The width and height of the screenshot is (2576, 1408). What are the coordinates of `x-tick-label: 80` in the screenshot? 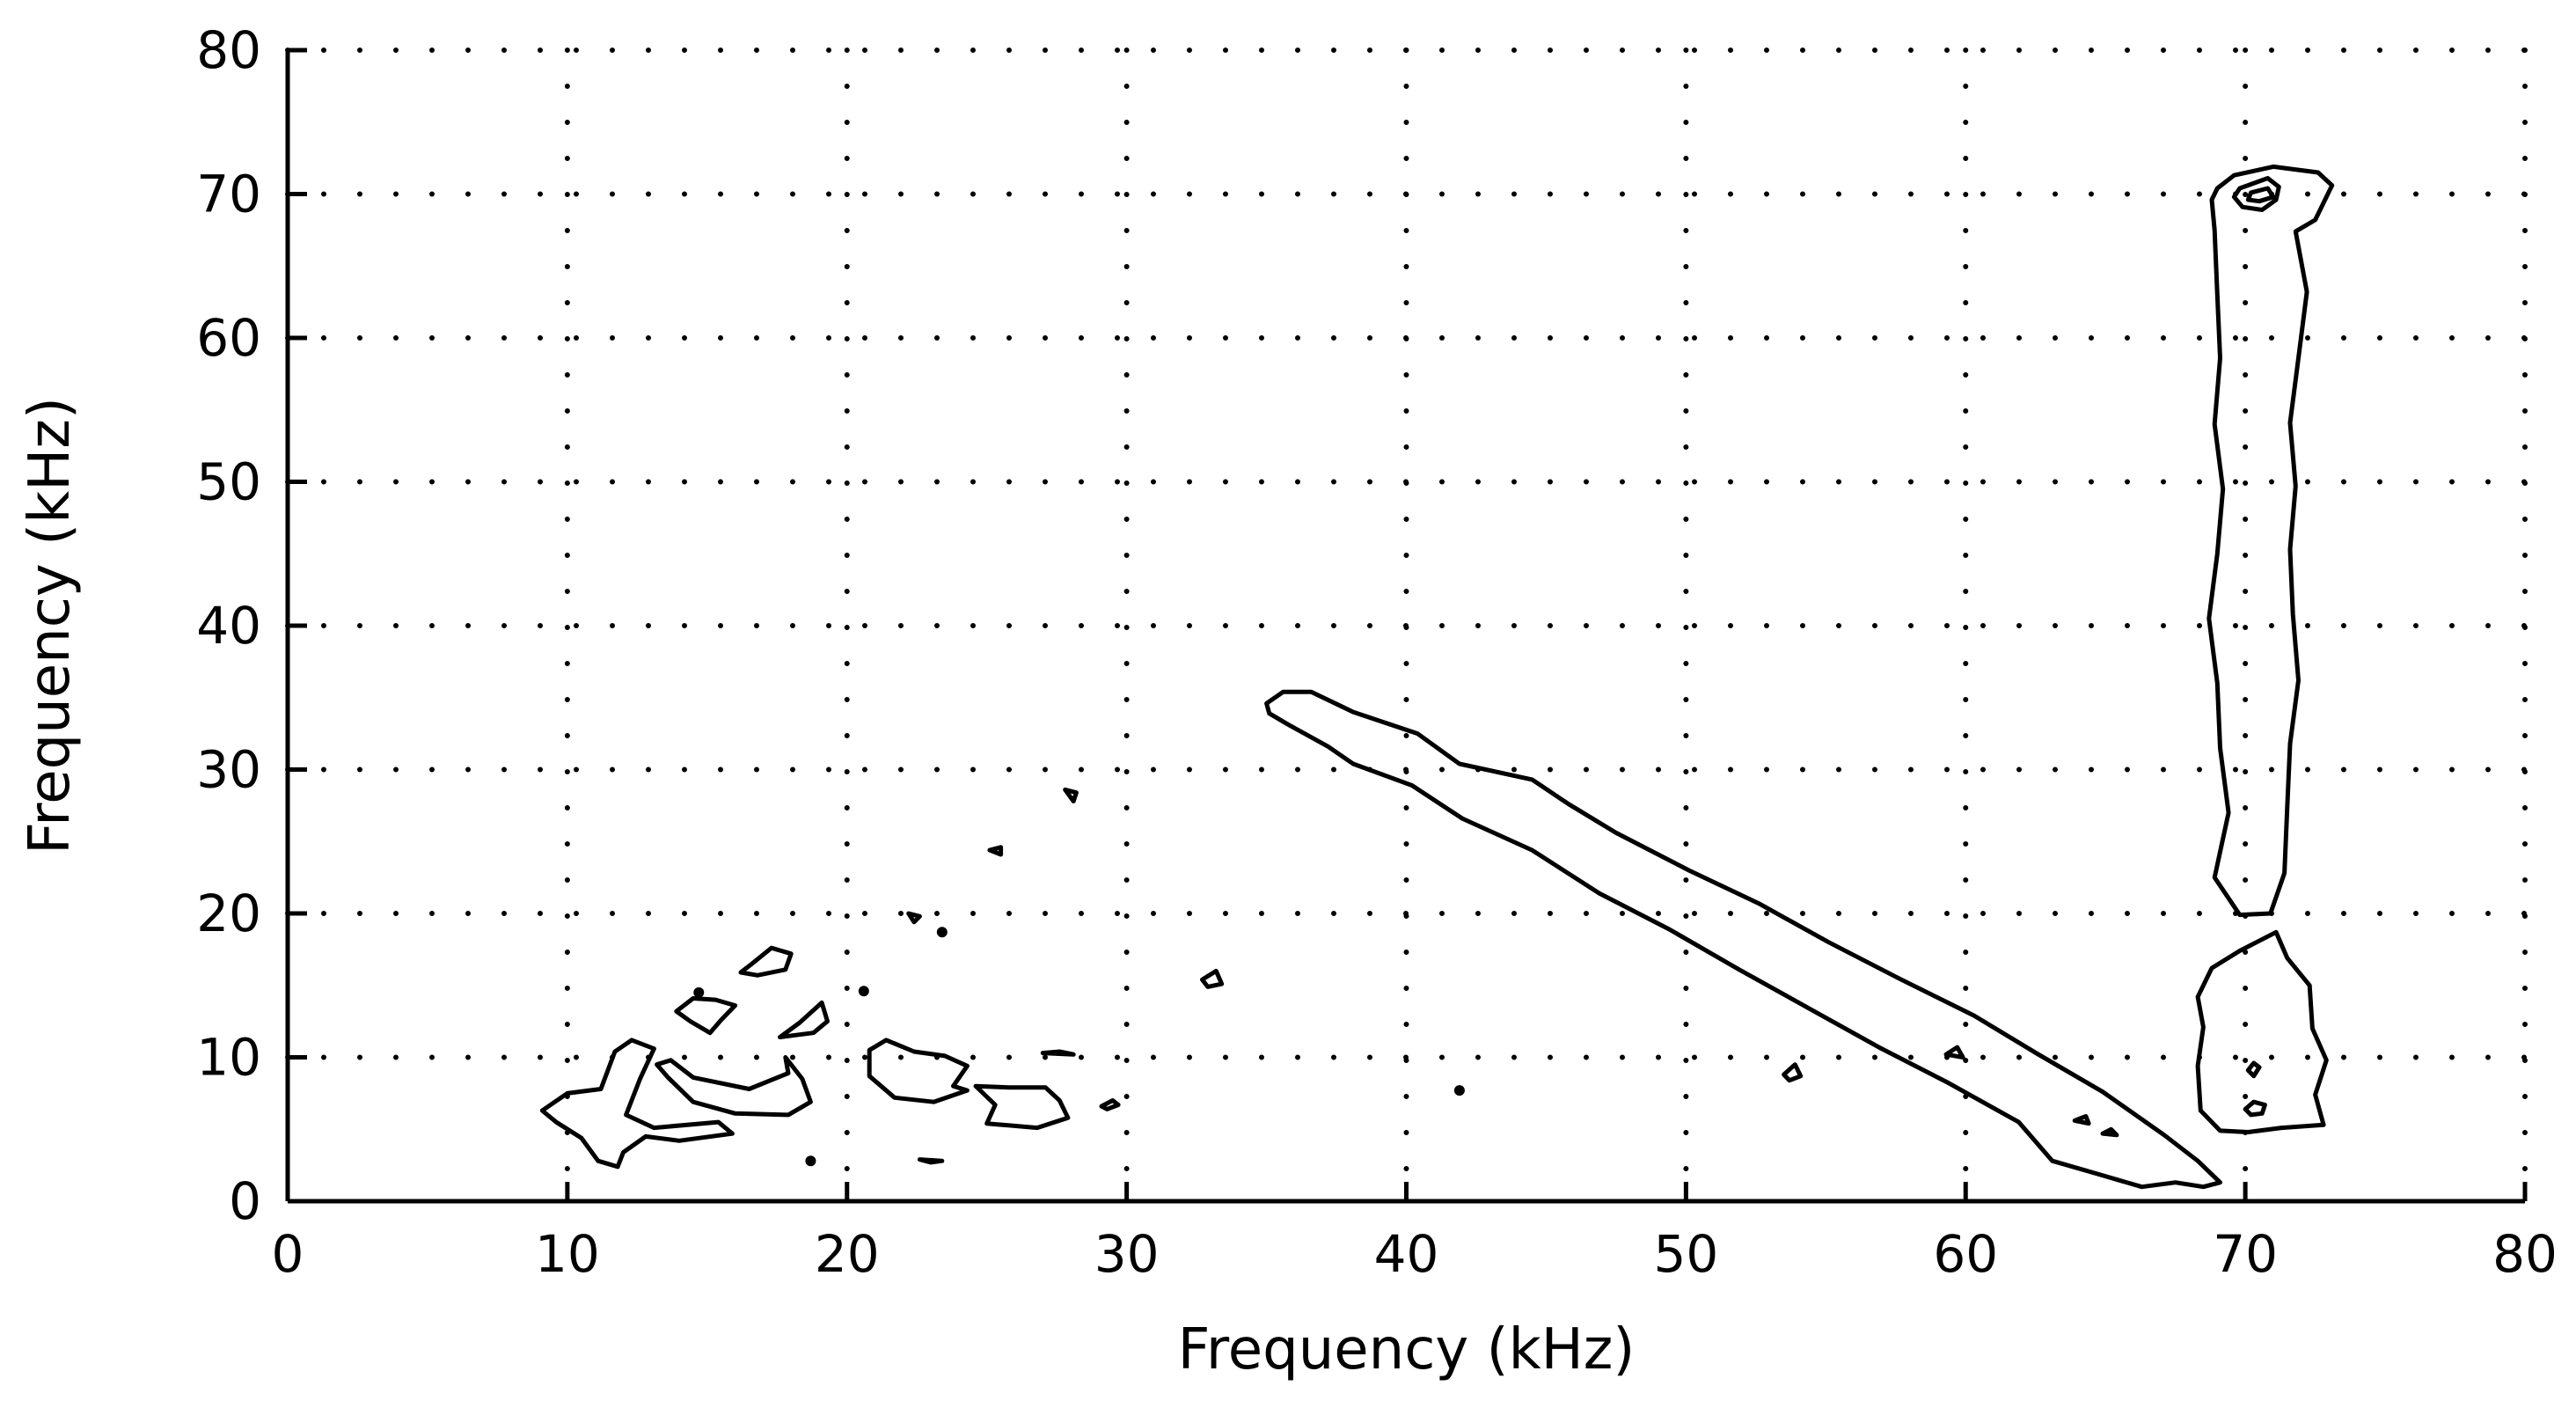 It's located at (2525, 1254).